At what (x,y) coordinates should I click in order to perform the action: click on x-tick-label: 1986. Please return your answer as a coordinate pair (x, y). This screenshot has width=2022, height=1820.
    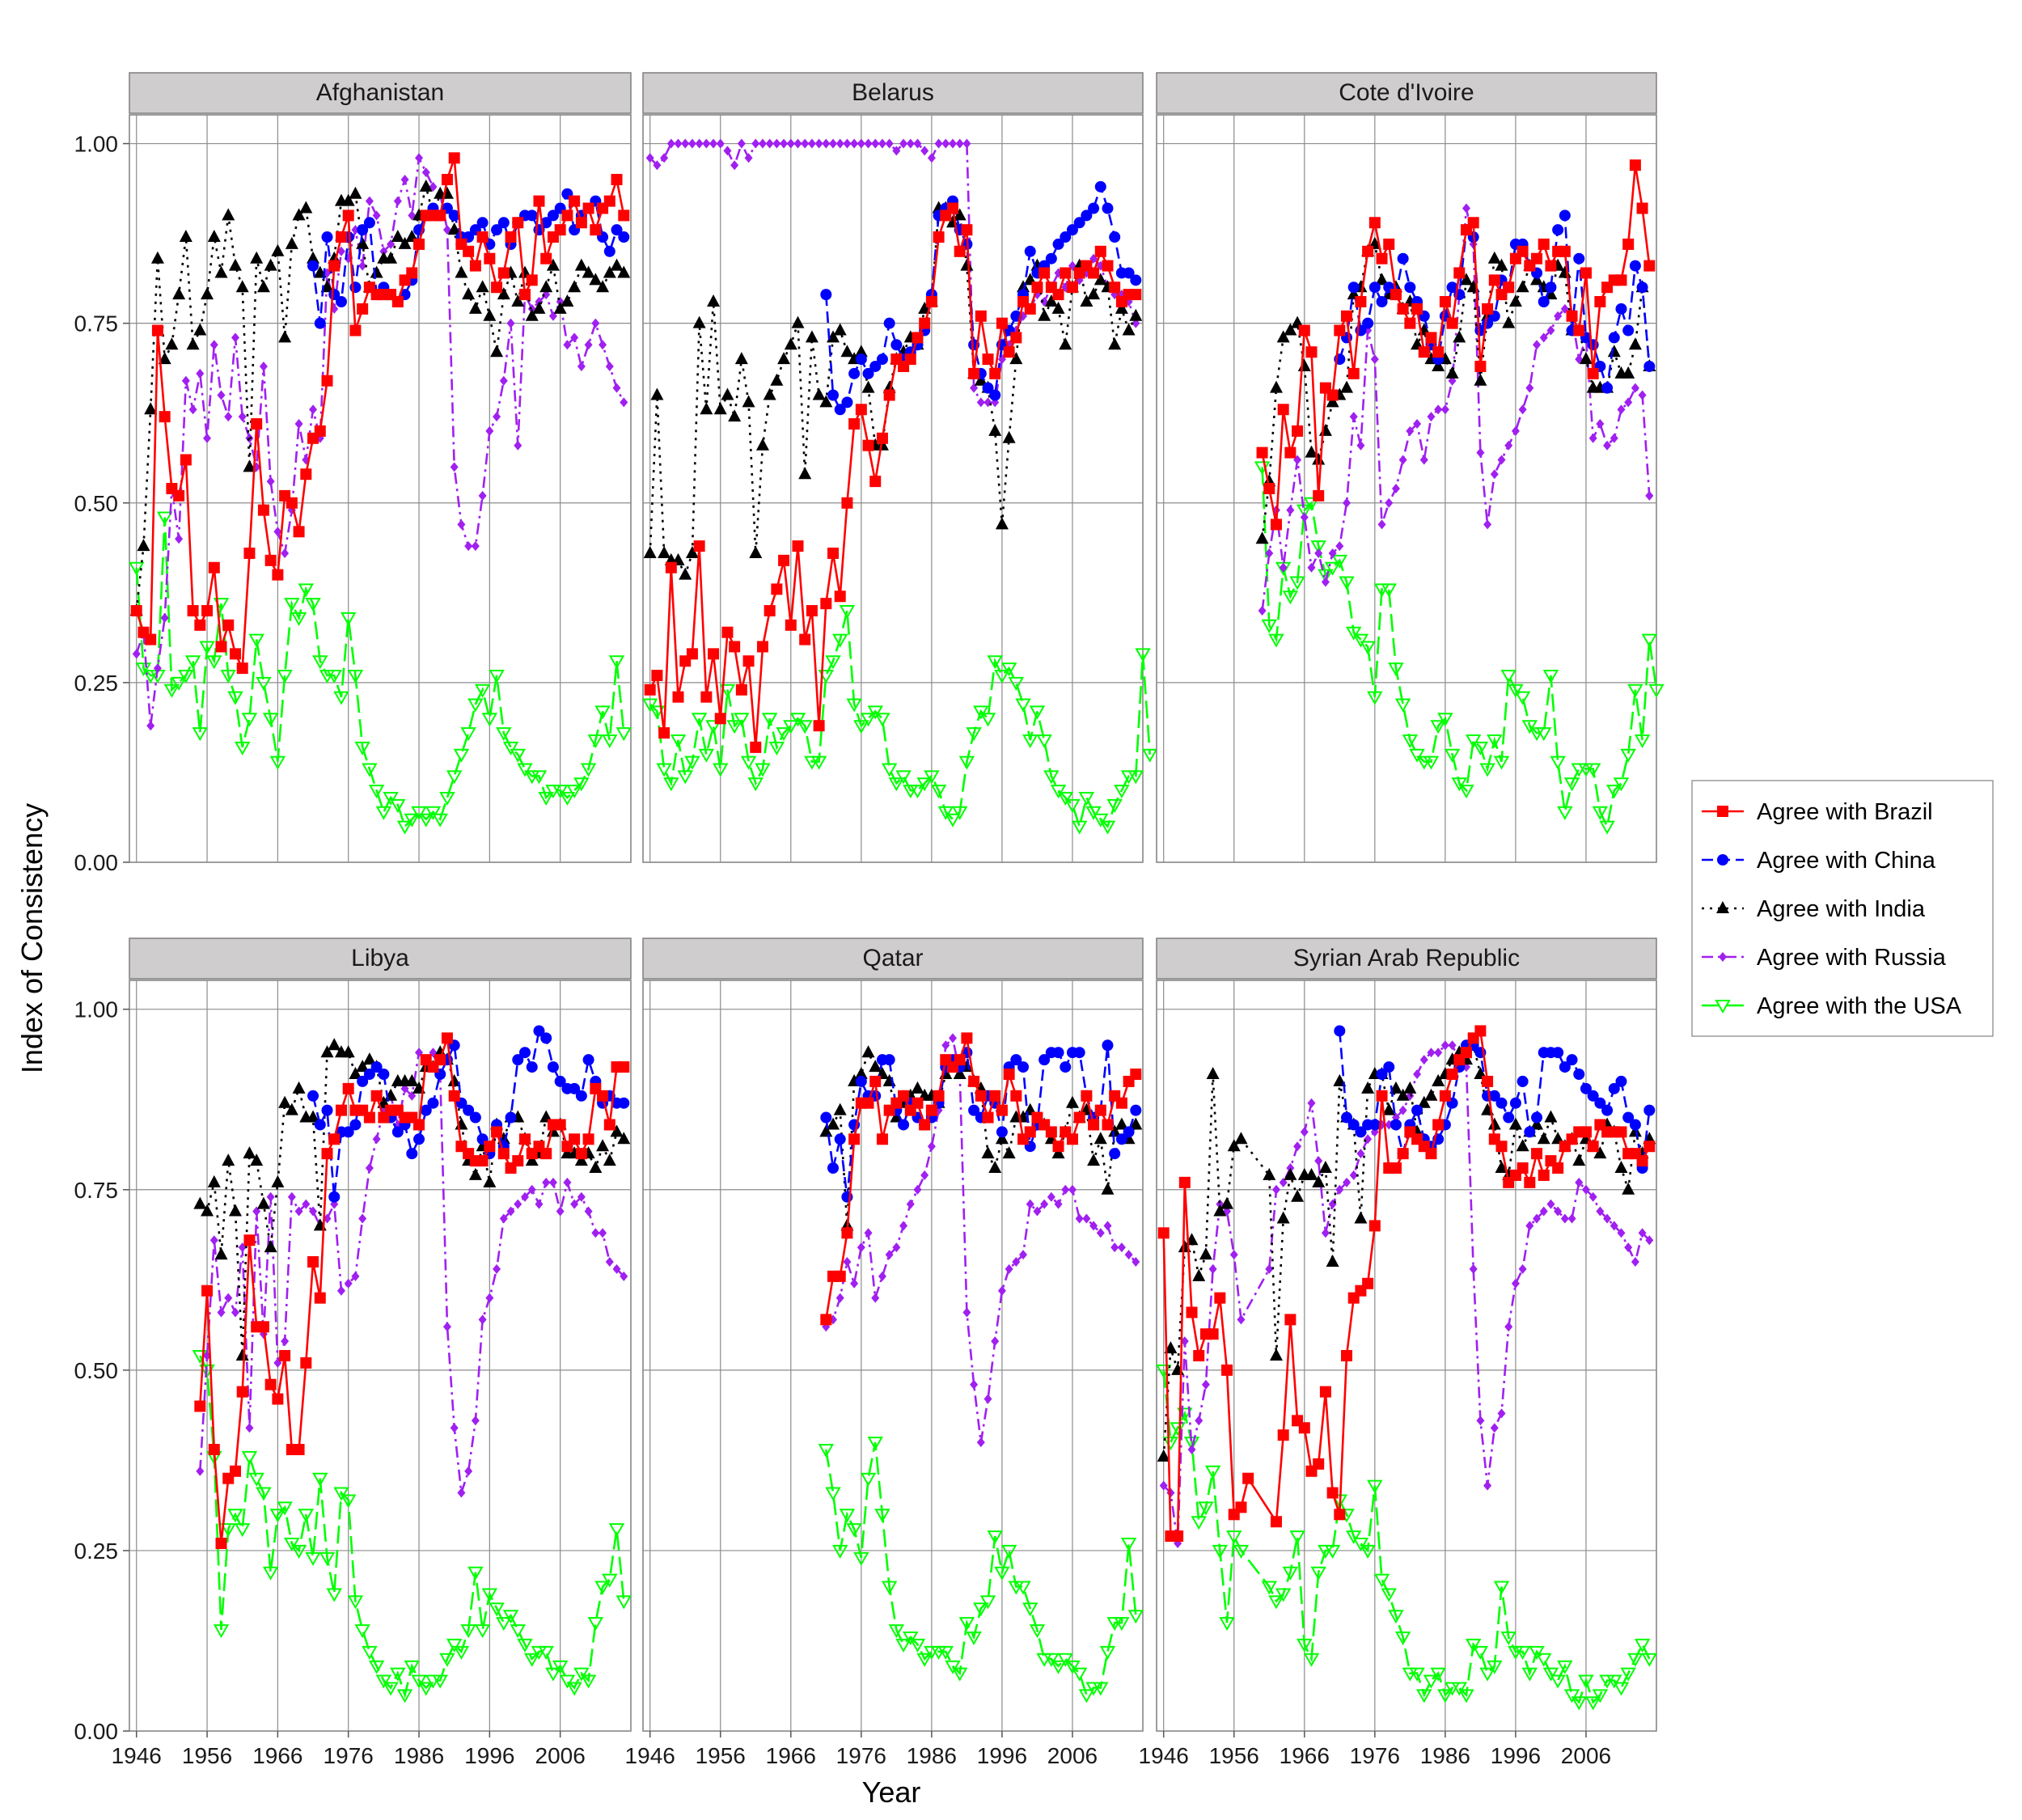
    Looking at the image, I should click on (1445, 1756).